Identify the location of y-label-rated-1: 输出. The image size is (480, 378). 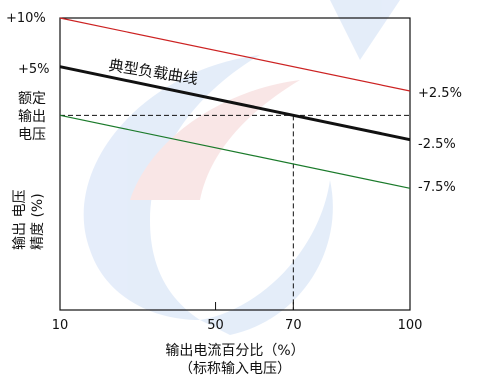
(32, 117).